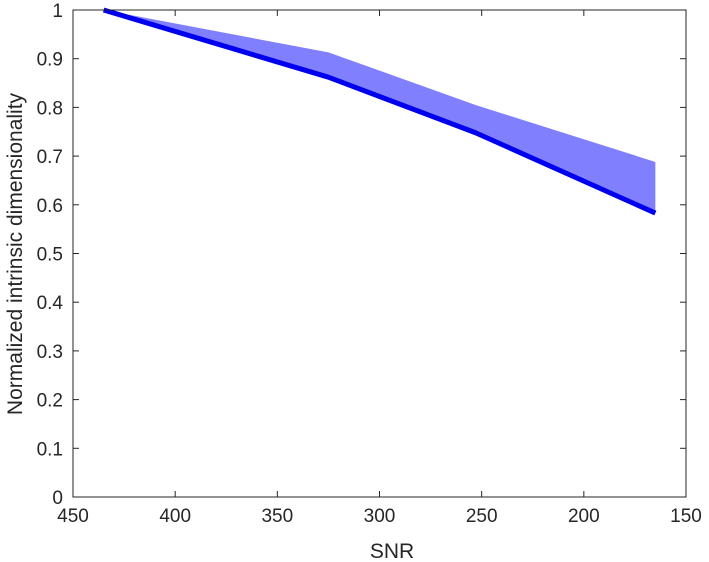  What do you see at coordinates (50, 206) in the screenshot?
I see `y-tick-label: 0.6` at bounding box center [50, 206].